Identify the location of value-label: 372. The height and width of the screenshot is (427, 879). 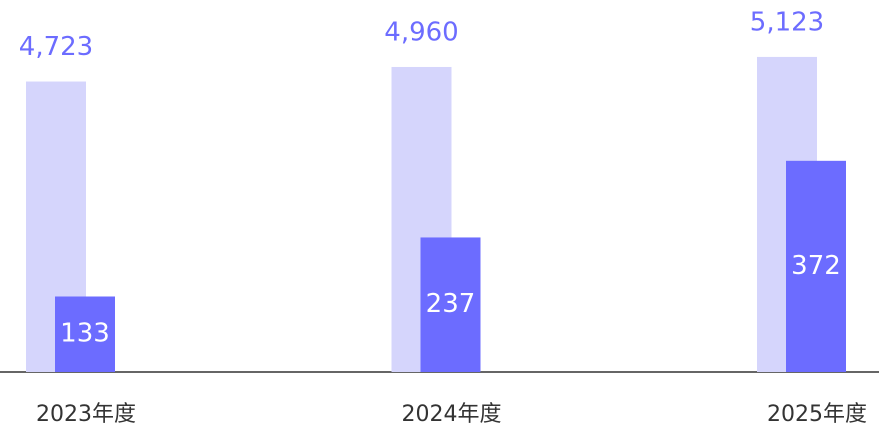
(816, 266).